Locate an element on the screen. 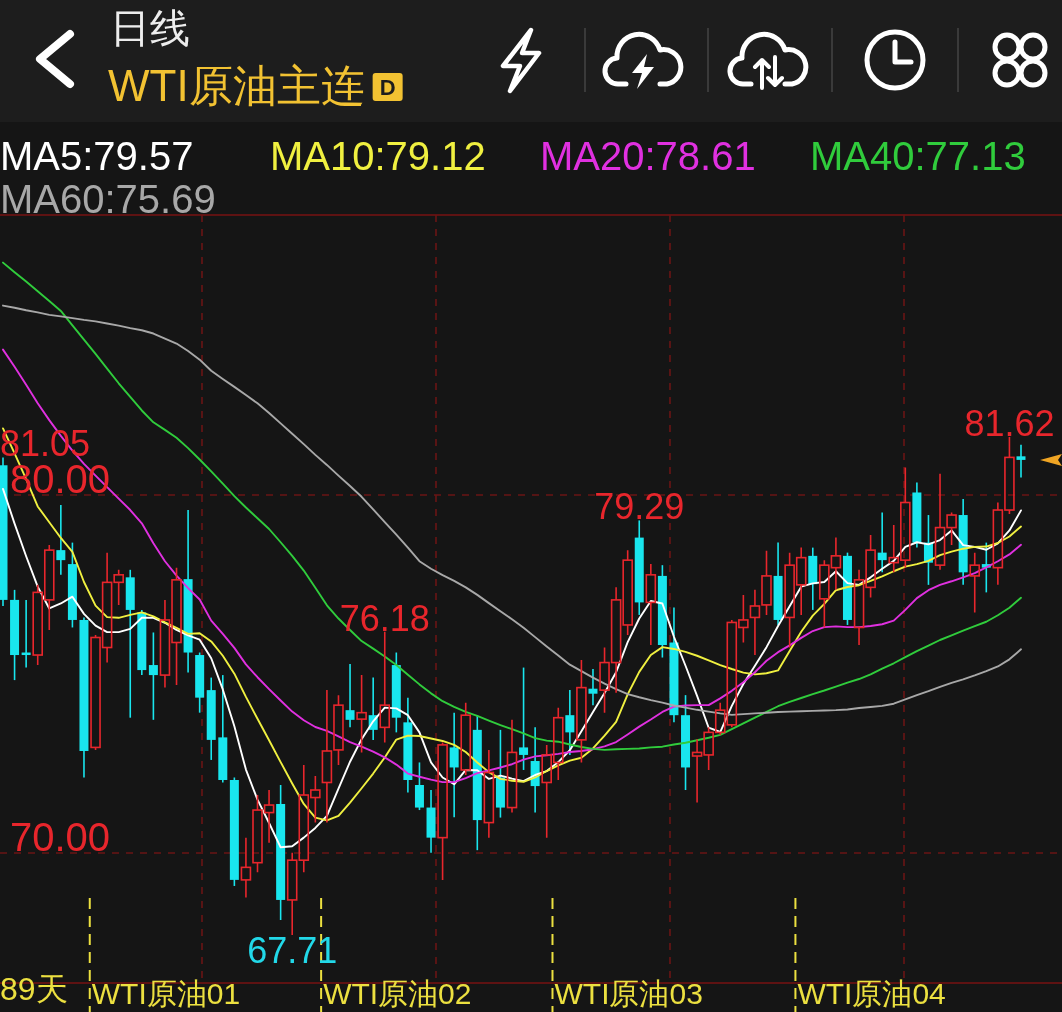 The width and height of the screenshot is (1062, 1012). annotation: WTI原油04 is located at coordinates (871, 993).